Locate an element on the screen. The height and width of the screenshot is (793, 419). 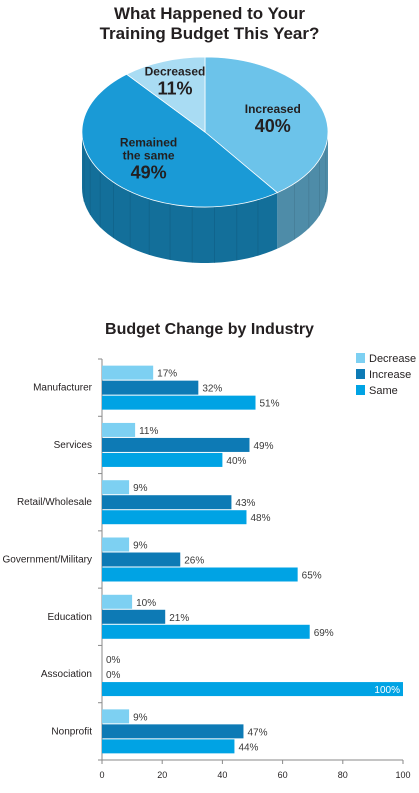
bar-increase-services is located at coordinates (176, 444).